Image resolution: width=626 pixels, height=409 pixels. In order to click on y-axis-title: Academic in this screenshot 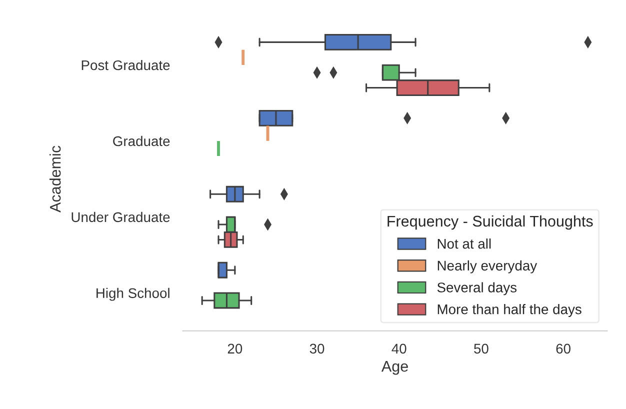, I will do `click(55, 179)`.